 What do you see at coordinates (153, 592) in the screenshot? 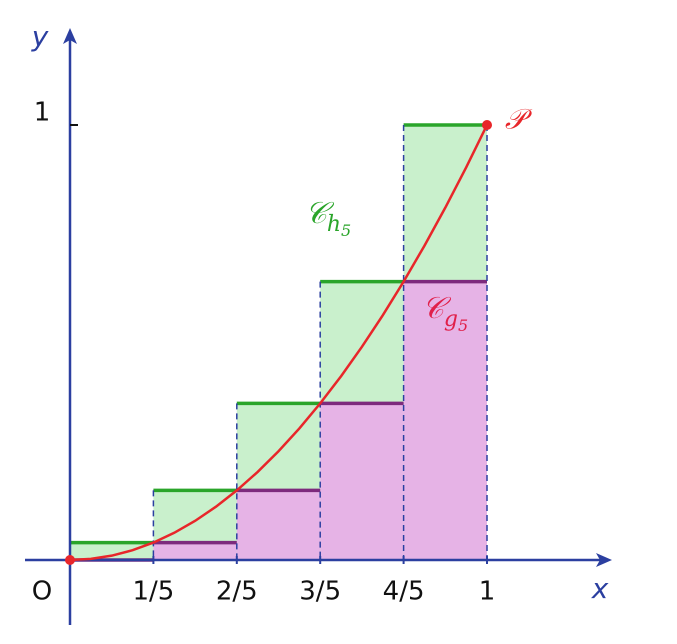
I see `x-tick-label: 1/5` at bounding box center [153, 592].